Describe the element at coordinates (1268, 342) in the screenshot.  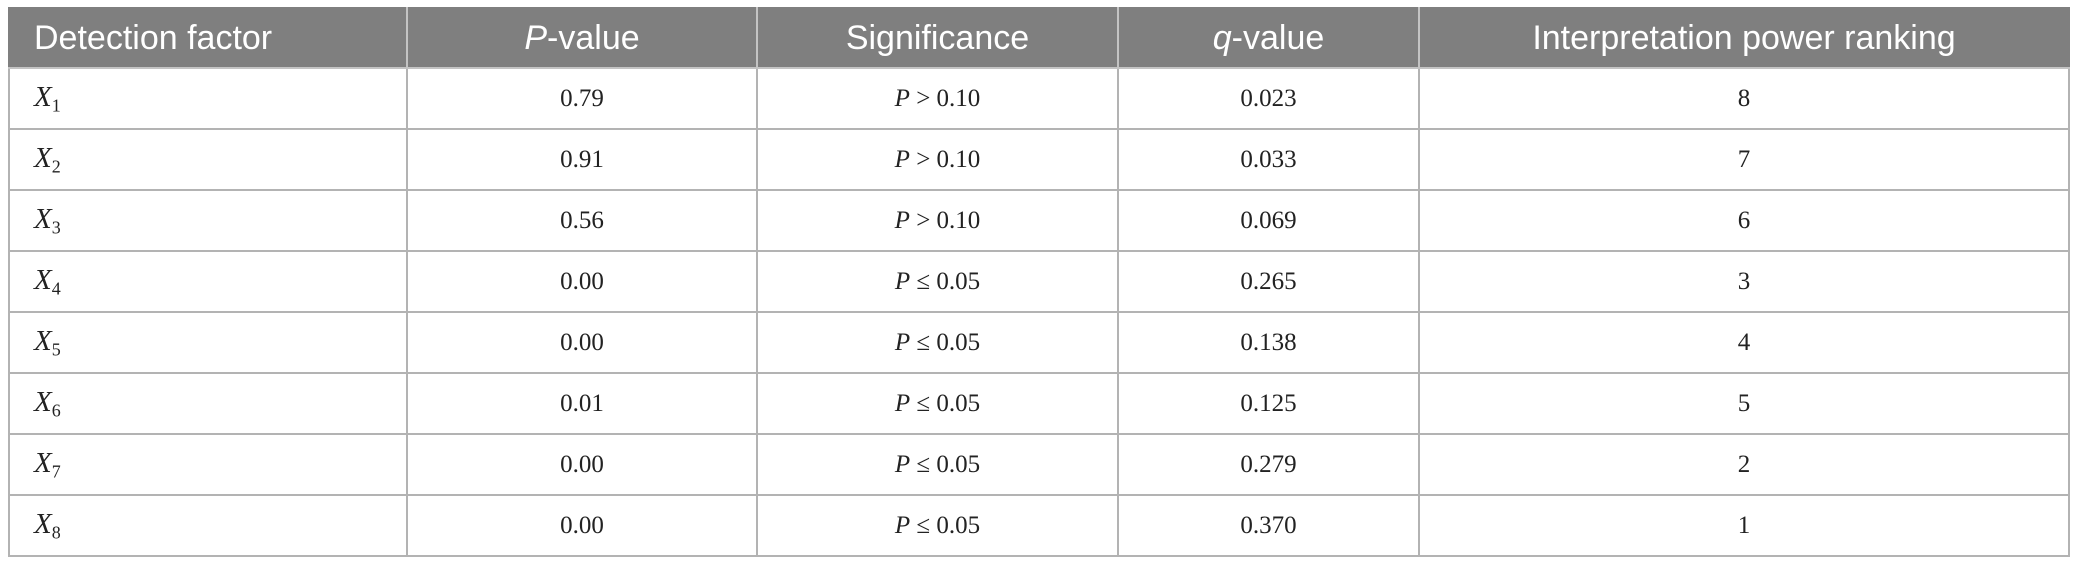
I see `q-value-cell: 0.138` at that location.